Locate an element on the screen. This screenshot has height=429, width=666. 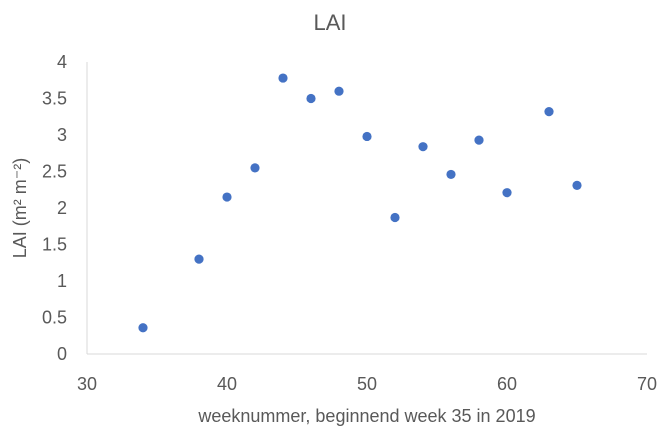
x-tick-labels: 30 40 50 60 70 is located at coordinates (367, 384).